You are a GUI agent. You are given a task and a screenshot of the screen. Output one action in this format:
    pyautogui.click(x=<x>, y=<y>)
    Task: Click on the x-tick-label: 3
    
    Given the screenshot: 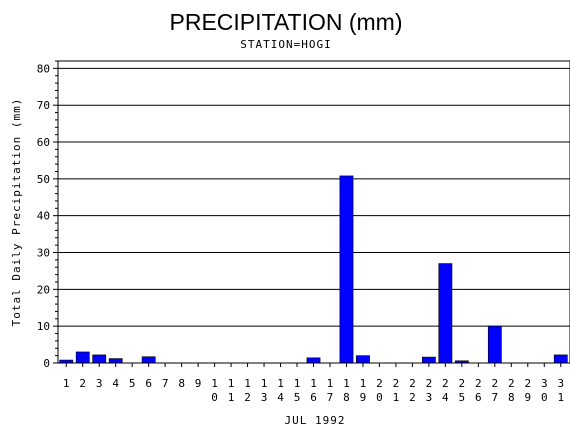 What is the action you would take?
    pyautogui.click(x=99, y=383)
    